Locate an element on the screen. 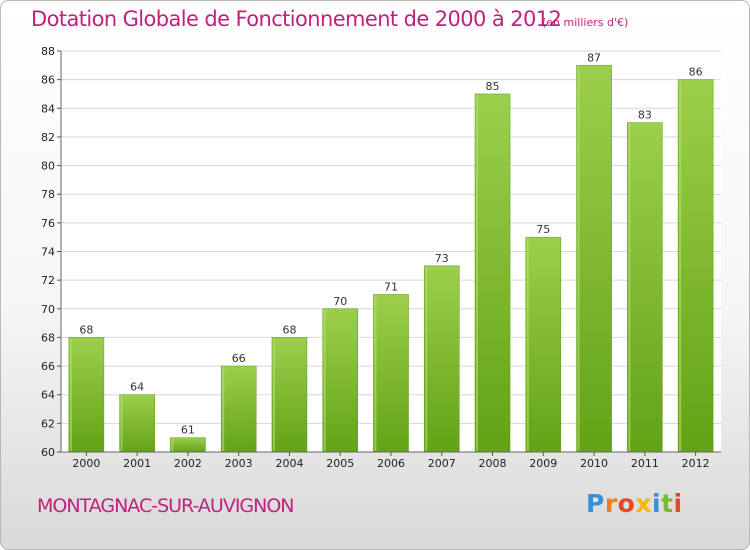 Image resolution: width=750 pixels, height=550 pixels. x-tick-label: 2003 is located at coordinates (239, 463).